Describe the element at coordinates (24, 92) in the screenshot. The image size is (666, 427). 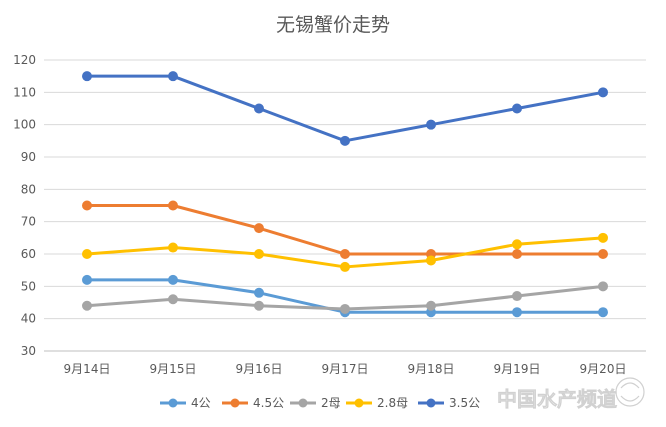
I see `y-tick-label: 110` at that location.